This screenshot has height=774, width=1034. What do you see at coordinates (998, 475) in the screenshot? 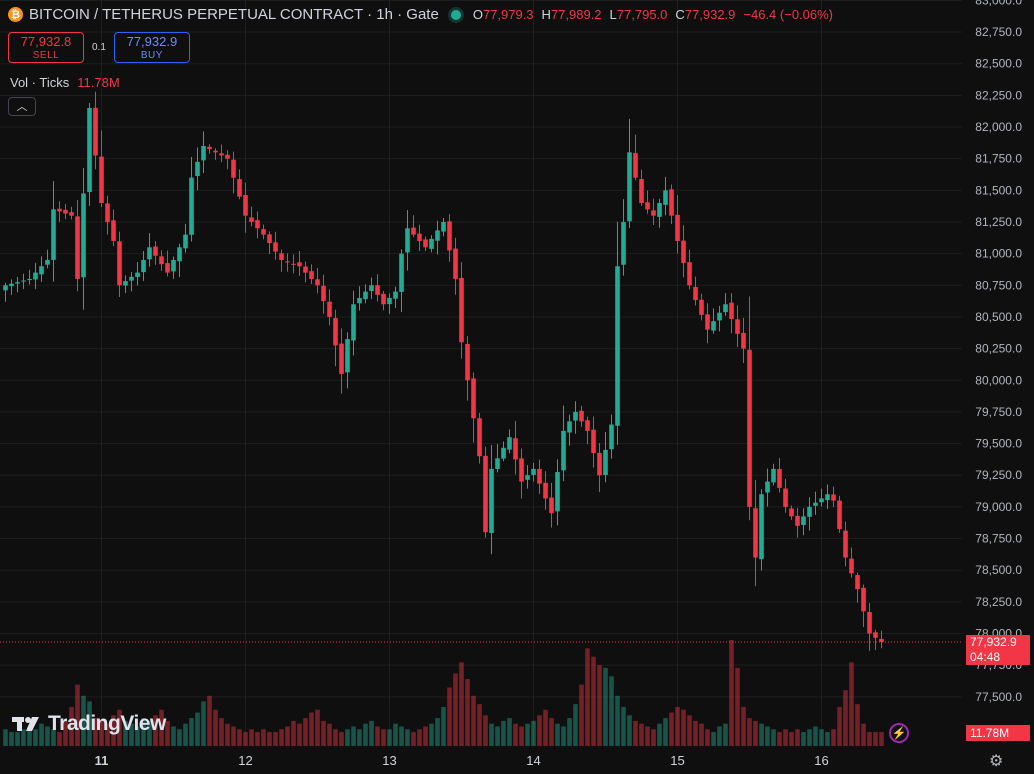
I see `price-tick-label: 79,250.0` at bounding box center [998, 475].